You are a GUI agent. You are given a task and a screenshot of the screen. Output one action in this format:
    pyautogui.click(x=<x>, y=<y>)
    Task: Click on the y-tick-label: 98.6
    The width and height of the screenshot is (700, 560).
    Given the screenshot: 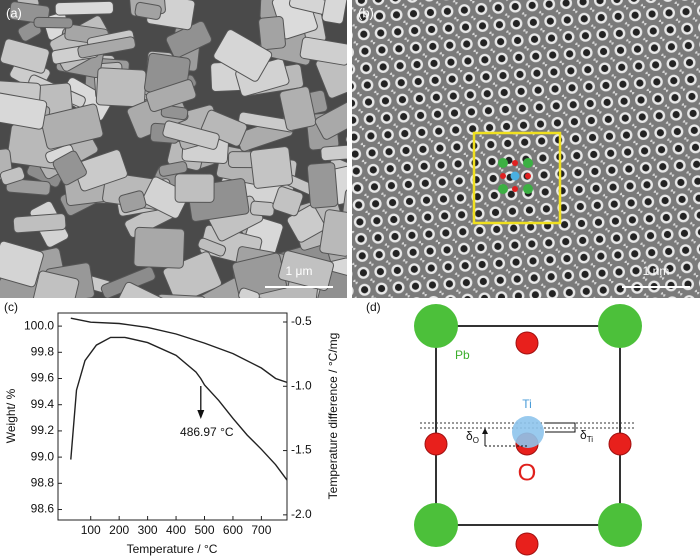 What is the action you would take?
    pyautogui.click(x=43, y=509)
    